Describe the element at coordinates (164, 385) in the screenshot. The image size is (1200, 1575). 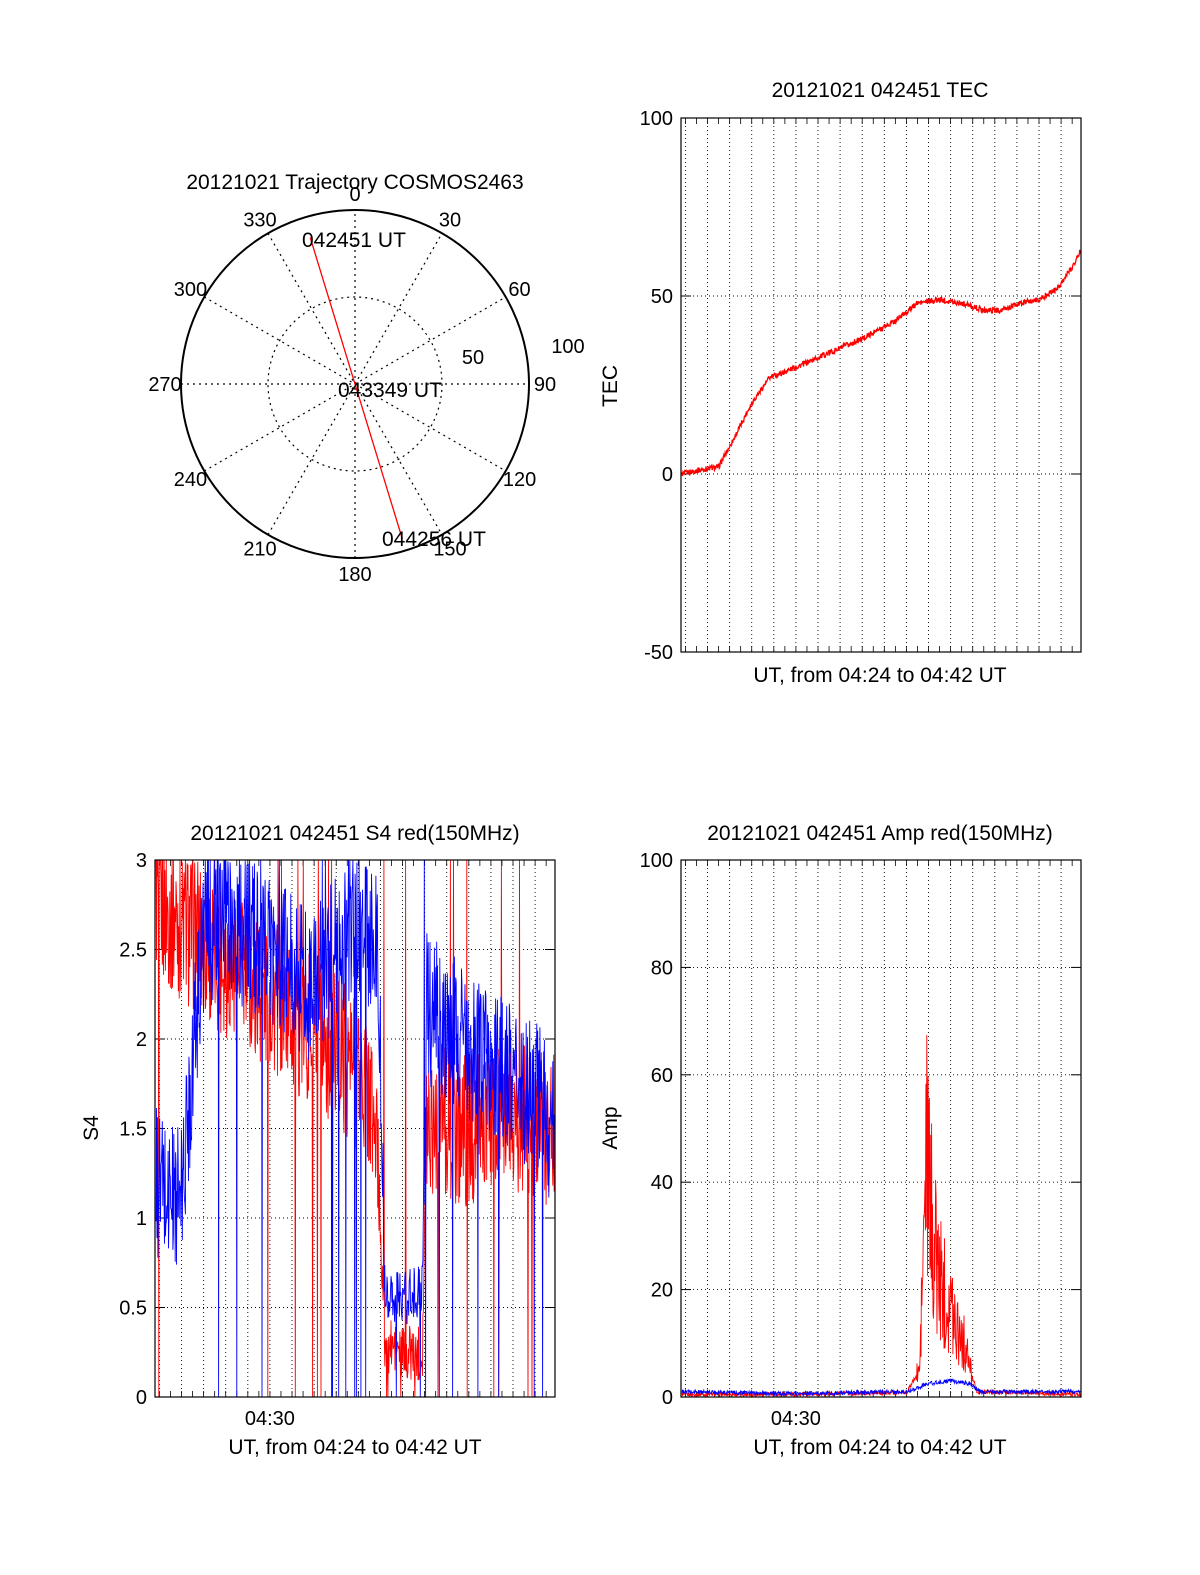
I see `polar-angle-label: 270` at that location.